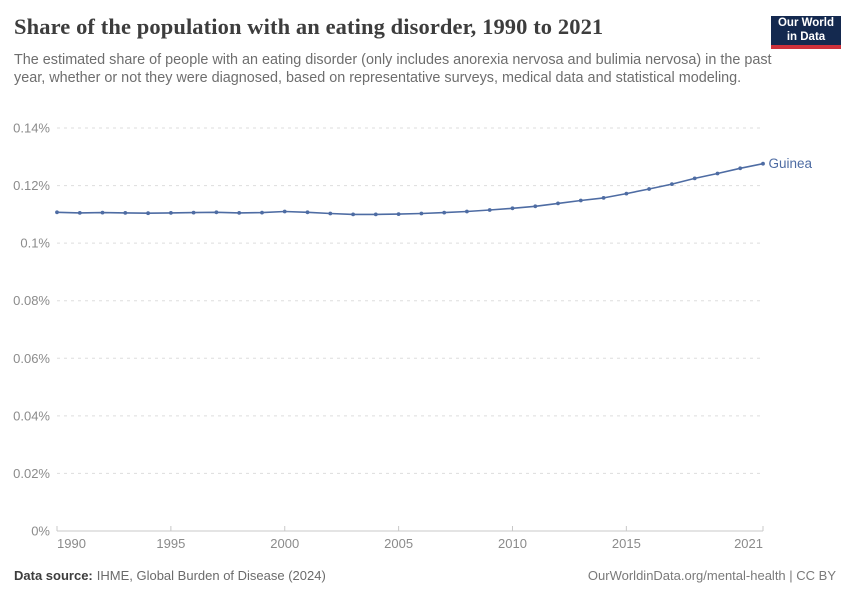 The height and width of the screenshot is (600, 850). Describe the element at coordinates (711, 575) in the screenshot. I see `attribution-link: OurWorldinData.org/mental-health | CC BY` at that location.